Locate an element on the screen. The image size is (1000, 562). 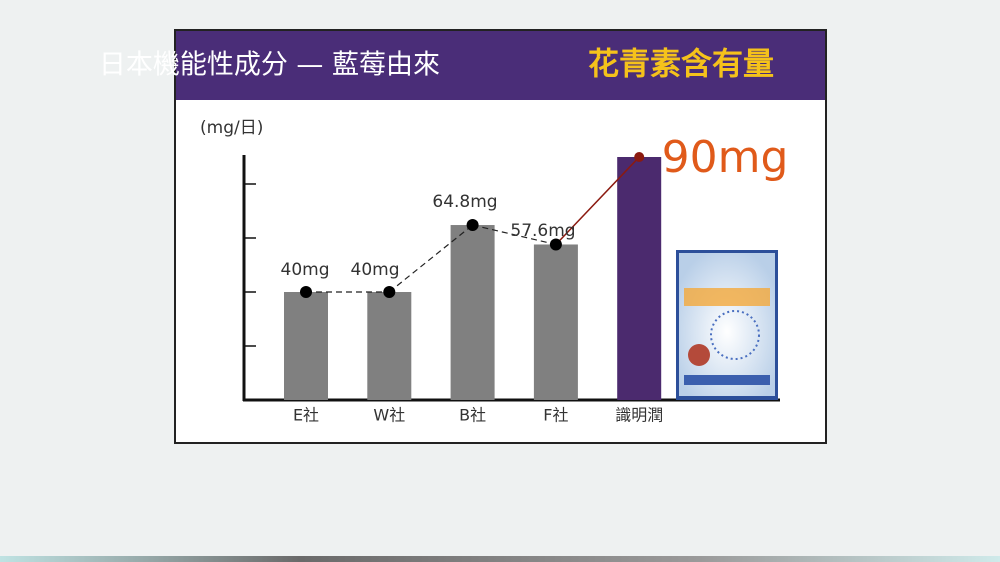
x-tick-label: W社 is located at coordinates (389, 415).